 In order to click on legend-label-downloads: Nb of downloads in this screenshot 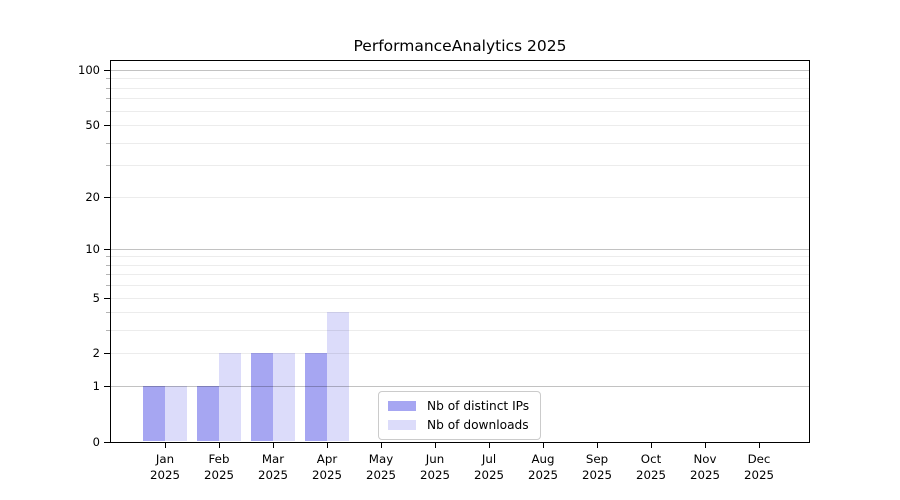, I will do `click(478, 425)`.